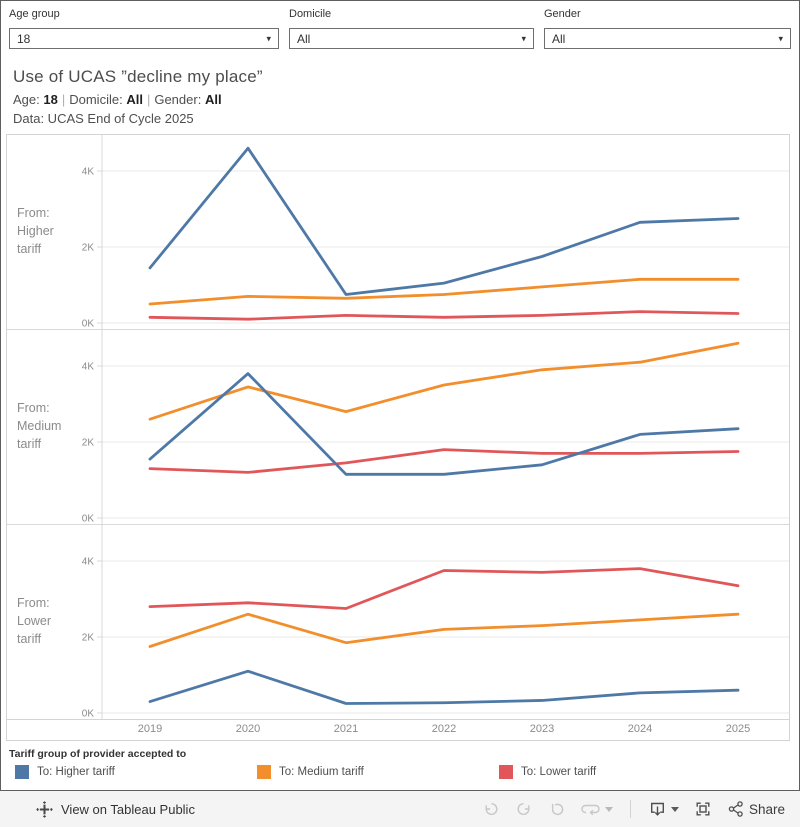 The width and height of the screenshot is (800, 827). Describe the element at coordinates (178, 99) in the screenshot. I see `subtitle-gender-label: Gender:` at that location.